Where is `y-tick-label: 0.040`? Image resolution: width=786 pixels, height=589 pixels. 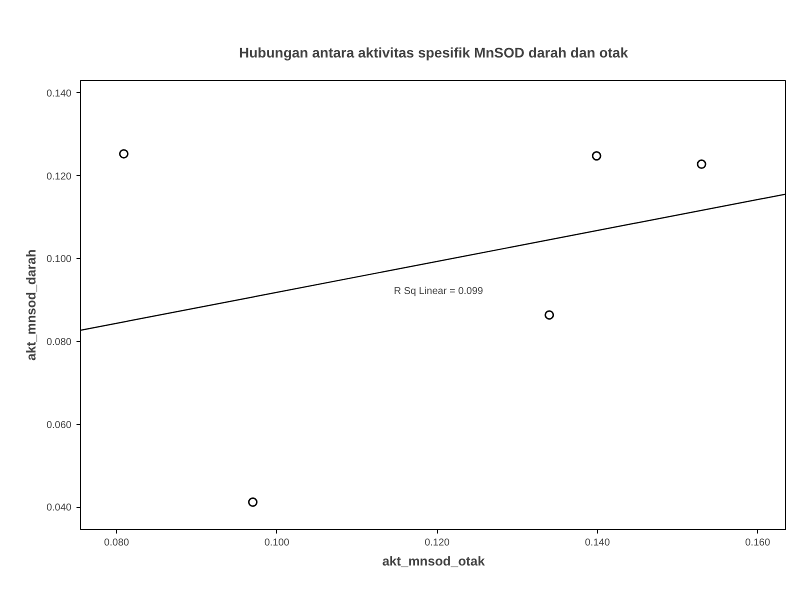
y-tick-label: 0.040 is located at coordinates (59, 508).